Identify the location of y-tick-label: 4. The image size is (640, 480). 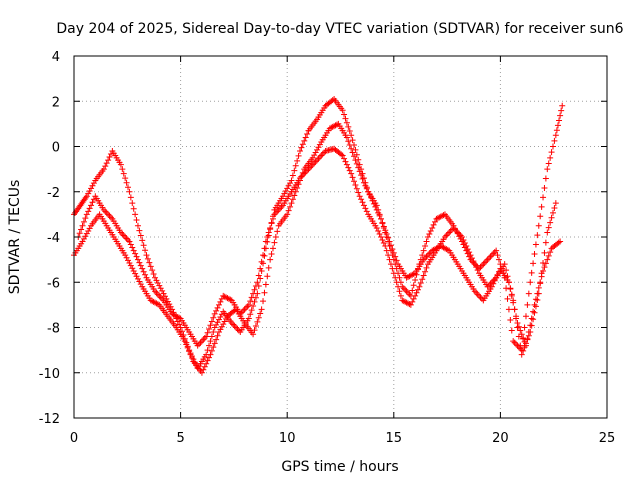
(56, 57).